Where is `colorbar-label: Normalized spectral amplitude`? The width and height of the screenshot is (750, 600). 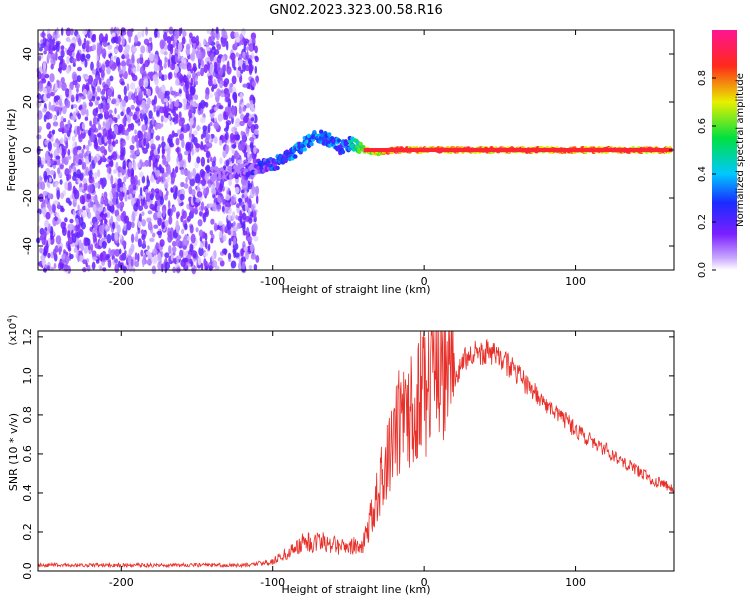 colorbar-label: Normalized spectral amplitude is located at coordinates (740, 150).